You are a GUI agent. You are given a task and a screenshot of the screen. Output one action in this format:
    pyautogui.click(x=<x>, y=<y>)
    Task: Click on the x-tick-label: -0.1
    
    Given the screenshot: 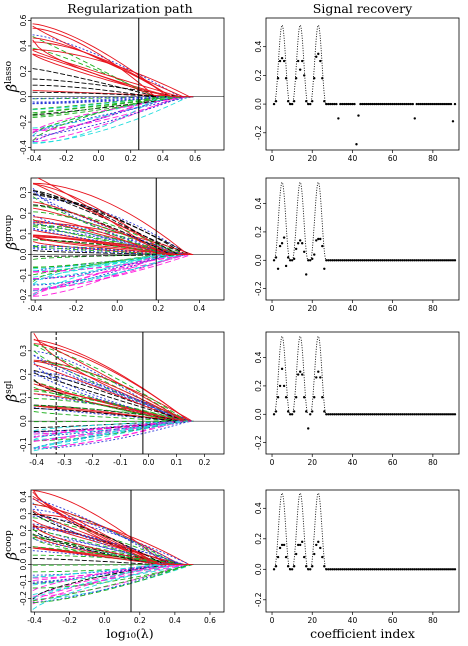 What is the action you would take?
    pyautogui.click(x=120, y=462)
    